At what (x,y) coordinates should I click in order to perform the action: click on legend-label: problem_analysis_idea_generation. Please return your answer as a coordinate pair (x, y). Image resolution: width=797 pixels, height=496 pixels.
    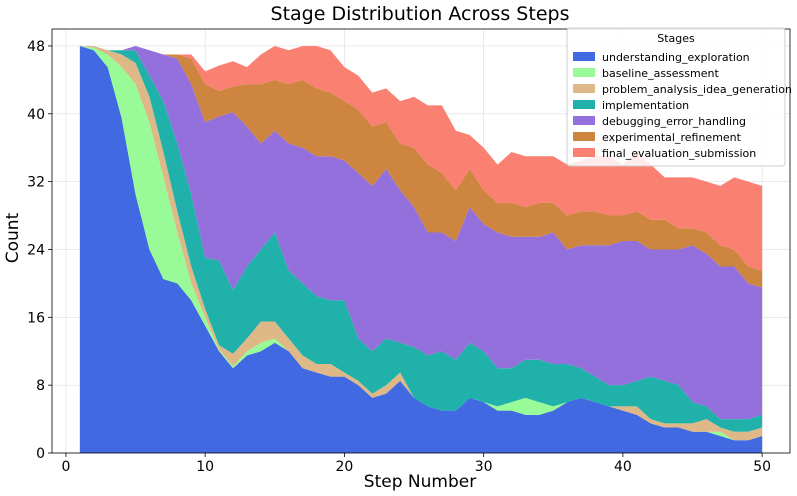
    Looking at the image, I should click on (697, 89).